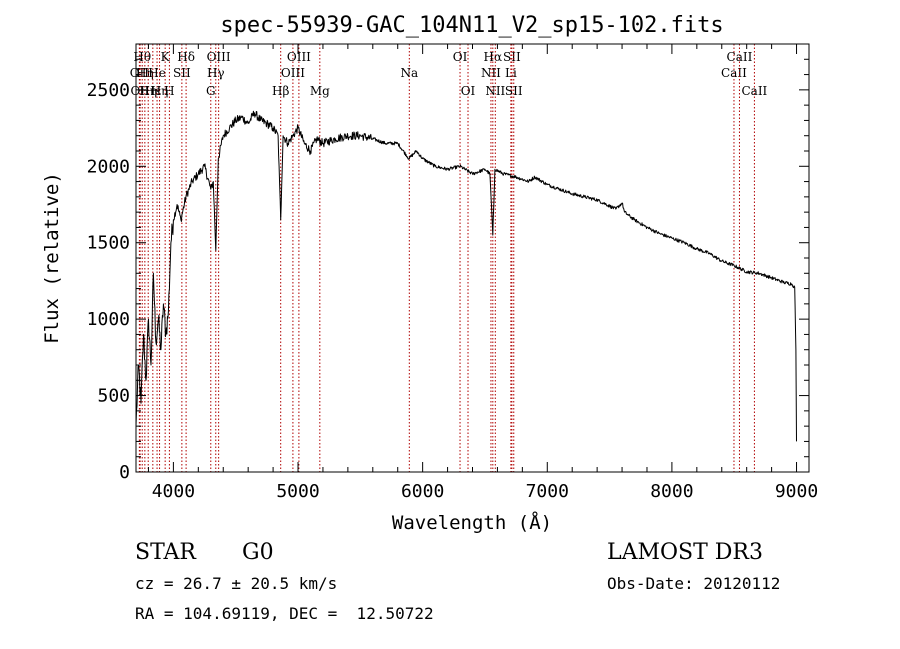  Describe the element at coordinates (409, 73) in the screenshot. I see `spectral-line-label: Na` at that location.